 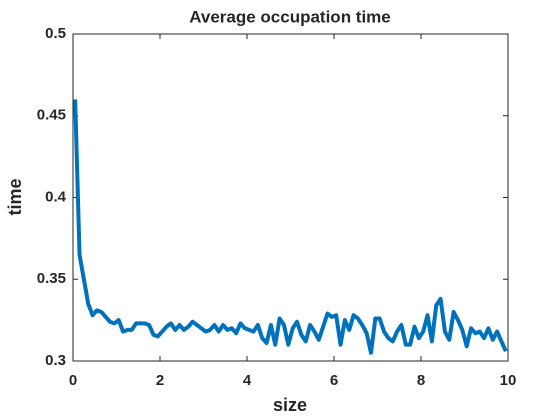 I want to click on x-axis-label: size, so click(x=290, y=405).